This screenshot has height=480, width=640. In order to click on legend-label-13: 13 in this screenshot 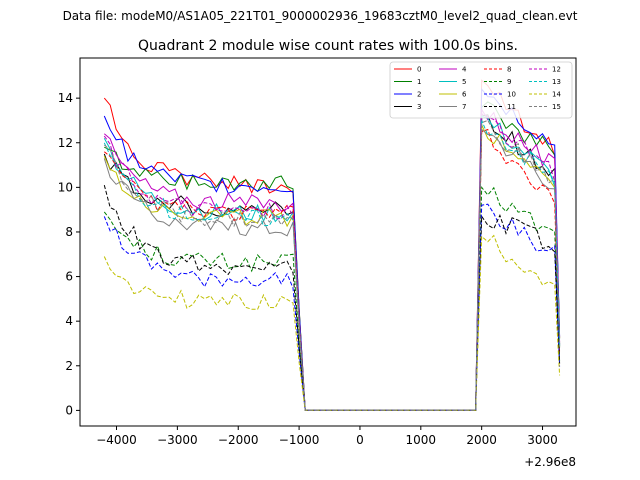, I will do `click(556, 82)`.